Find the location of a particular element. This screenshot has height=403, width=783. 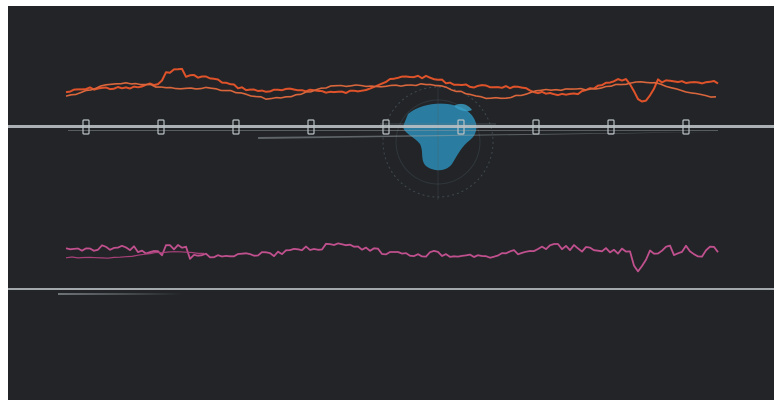

upper-rail is located at coordinates (391, 129).